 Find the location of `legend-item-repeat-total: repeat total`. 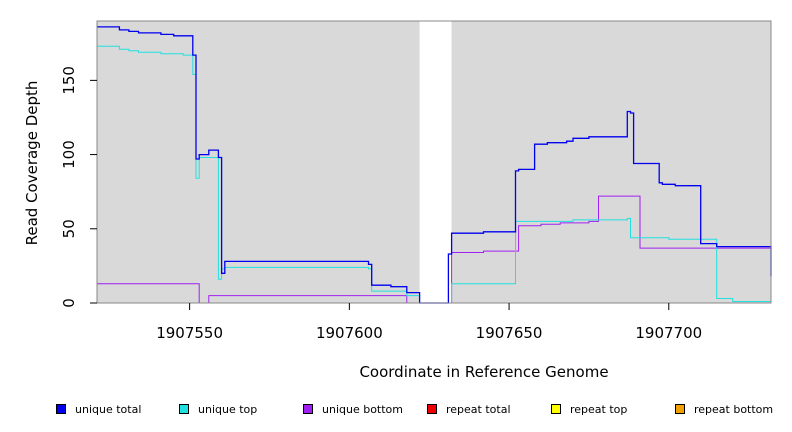

legend-item-repeat-total: repeat total is located at coordinates (469, 409).